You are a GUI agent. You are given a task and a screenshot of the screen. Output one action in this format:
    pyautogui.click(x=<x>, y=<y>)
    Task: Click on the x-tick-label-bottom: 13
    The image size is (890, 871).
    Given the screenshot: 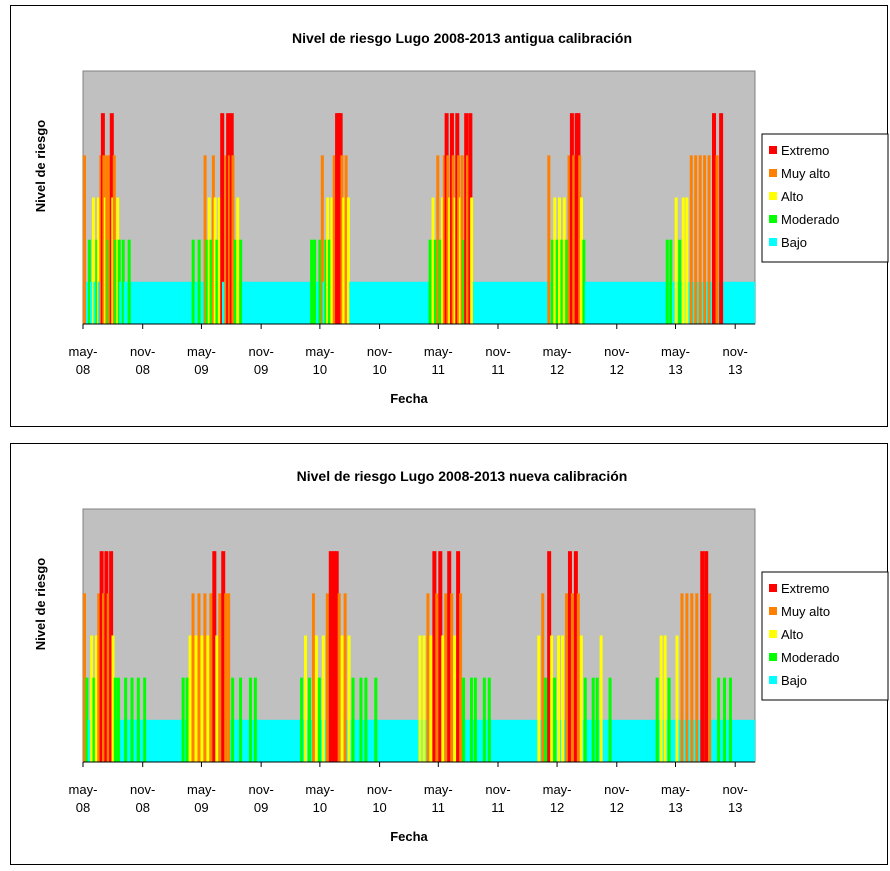 What is the action you would take?
    pyautogui.click(x=675, y=807)
    